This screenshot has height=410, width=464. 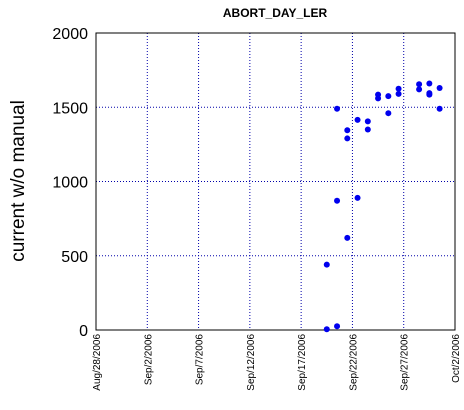 What do you see at coordinates (74, 257) in the screenshot?
I see `y-tick-label: 500` at bounding box center [74, 257].